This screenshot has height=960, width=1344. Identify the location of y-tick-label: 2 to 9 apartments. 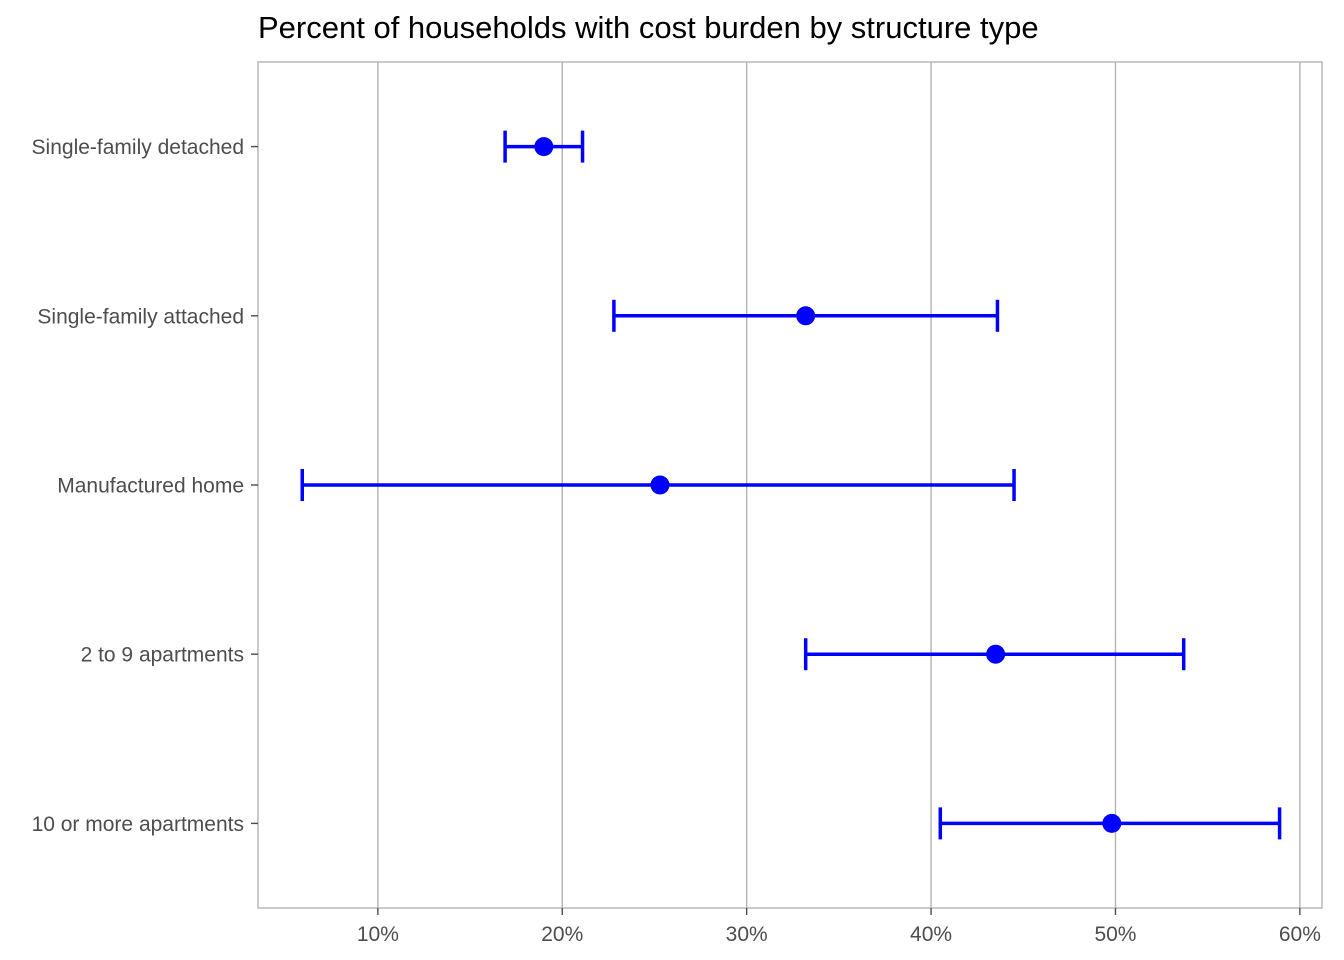
(162, 655).